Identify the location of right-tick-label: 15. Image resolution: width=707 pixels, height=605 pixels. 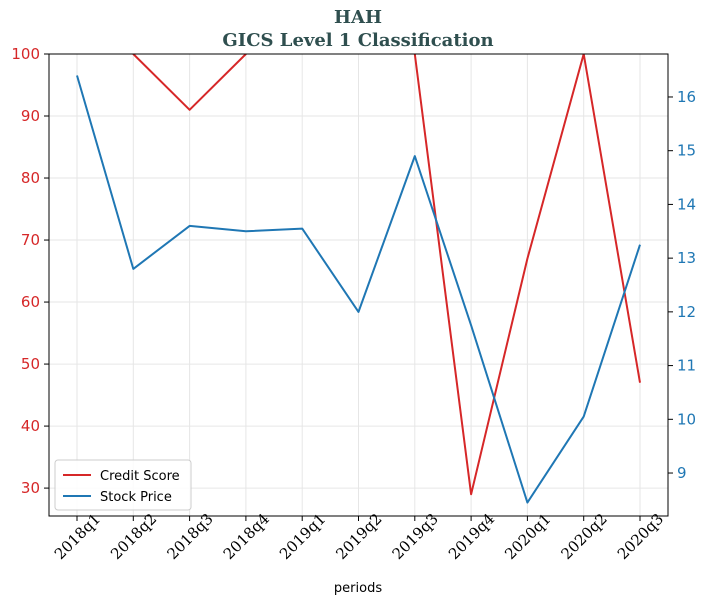
(686, 151).